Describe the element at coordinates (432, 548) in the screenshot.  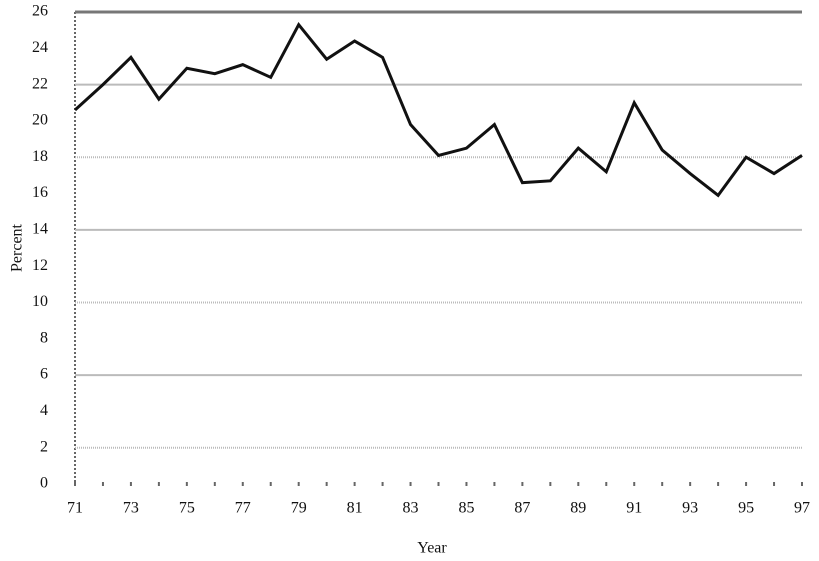
I see `x-axis-label: Year` at that location.